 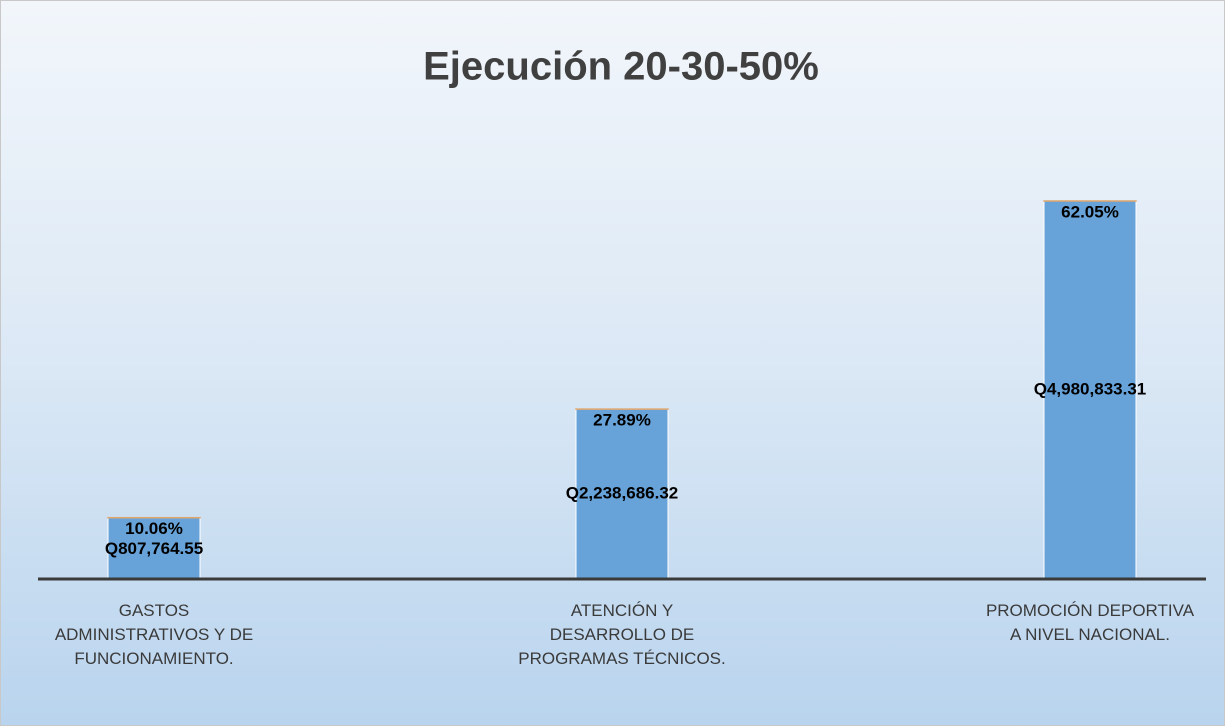 I want to click on value-label: Q4,980,833.31, so click(x=1090, y=388).